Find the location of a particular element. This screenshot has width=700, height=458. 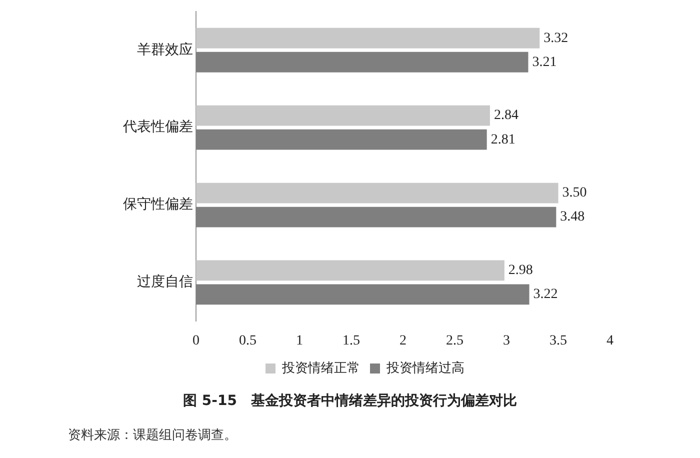

y-tick-label: 羊群效应 is located at coordinates (165, 50).